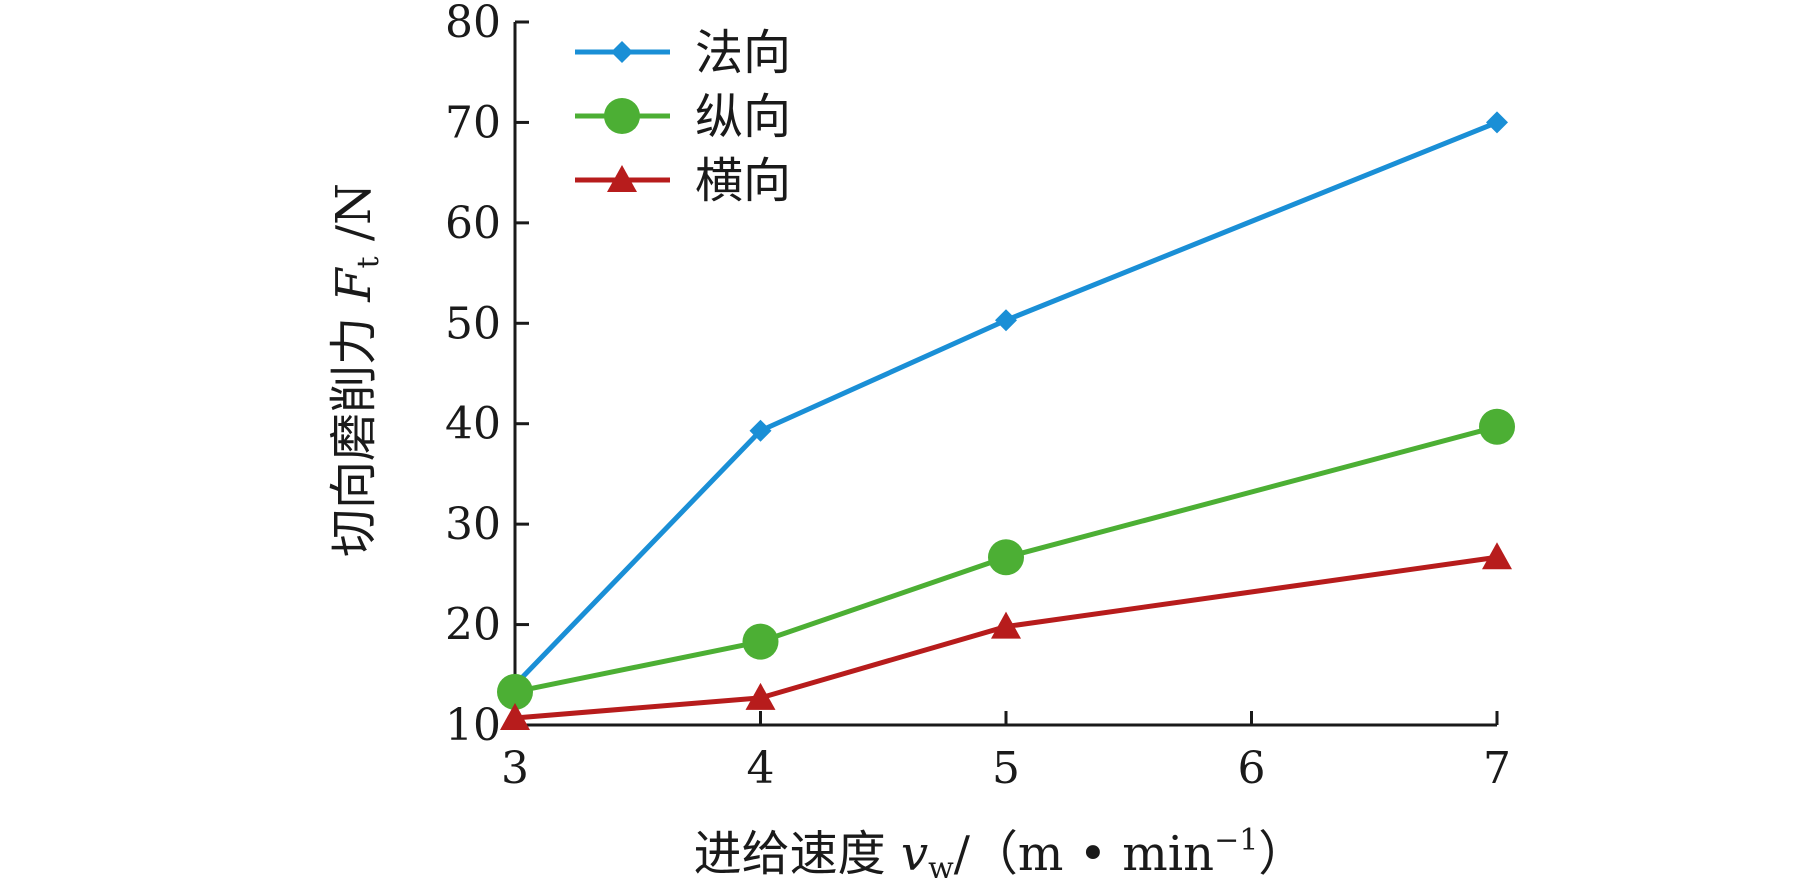 The image size is (1819, 896). What do you see at coordinates (1497, 768) in the screenshot?
I see `x-tick-label: 7` at bounding box center [1497, 768].